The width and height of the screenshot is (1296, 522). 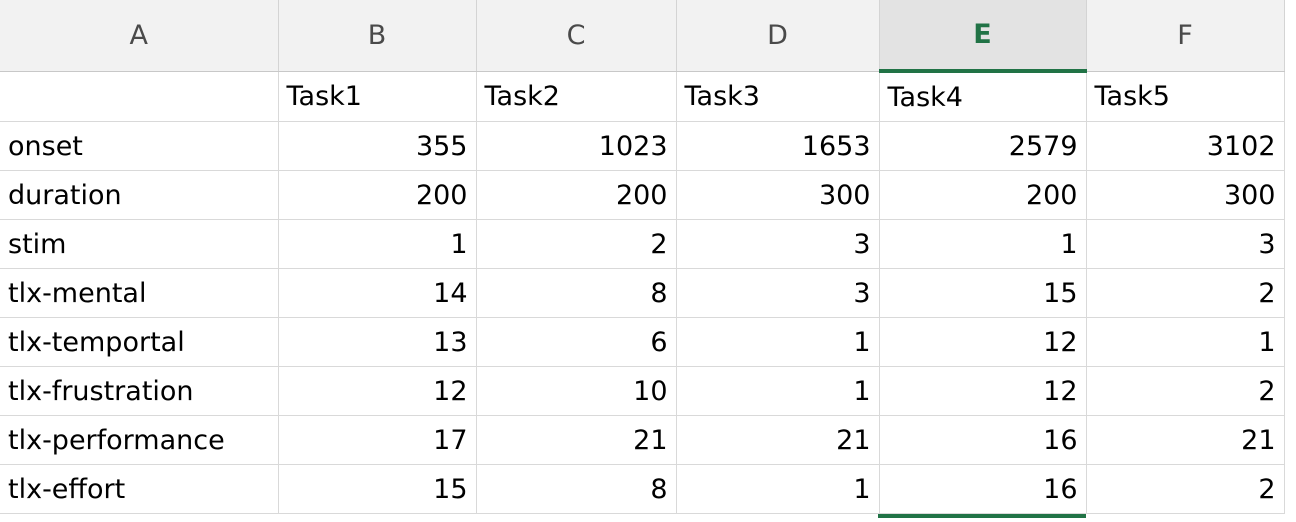 What do you see at coordinates (139, 195) in the screenshot?
I see `row-label-cell: duration` at bounding box center [139, 195].